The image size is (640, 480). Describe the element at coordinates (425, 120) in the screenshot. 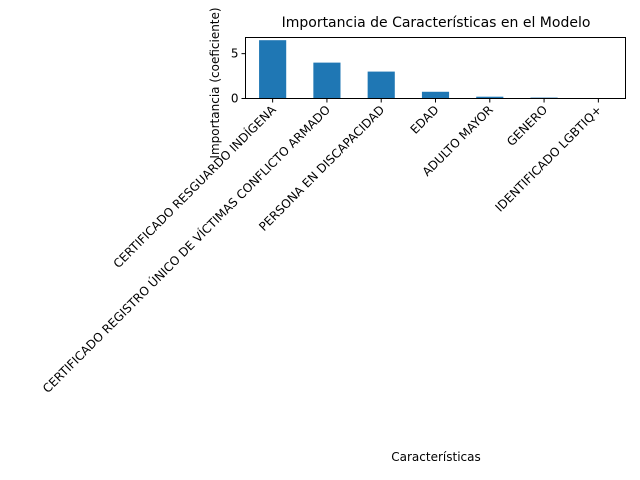

I see `x-tick-label-4: EDAD` at that location.